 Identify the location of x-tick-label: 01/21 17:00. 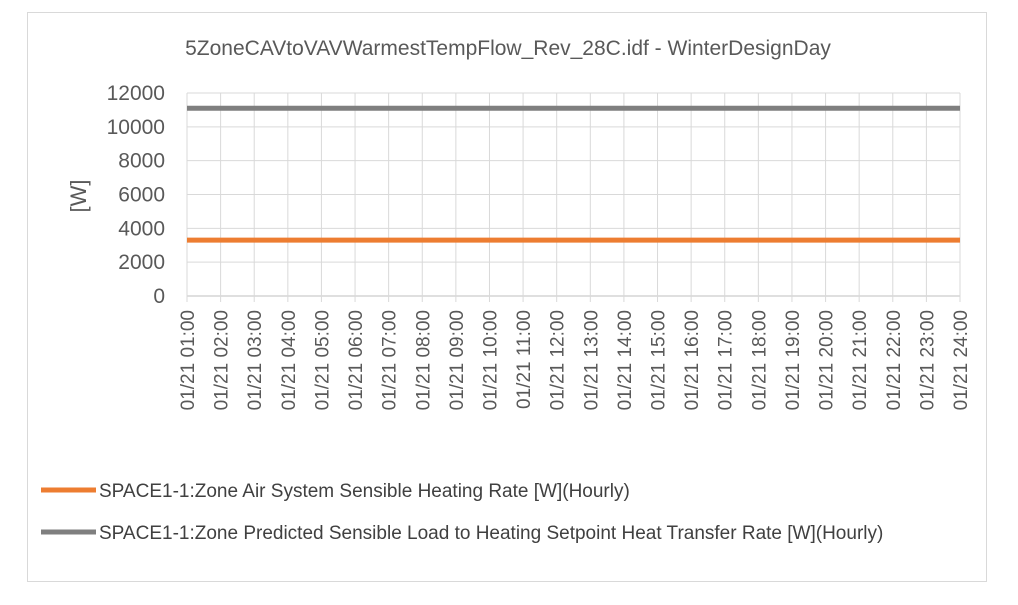
(726, 360).